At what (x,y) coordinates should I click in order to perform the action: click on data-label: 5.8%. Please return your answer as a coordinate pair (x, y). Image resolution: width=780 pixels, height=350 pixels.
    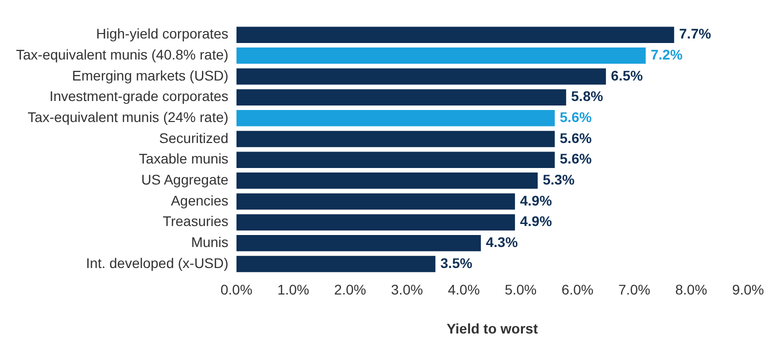
    Looking at the image, I should click on (587, 96).